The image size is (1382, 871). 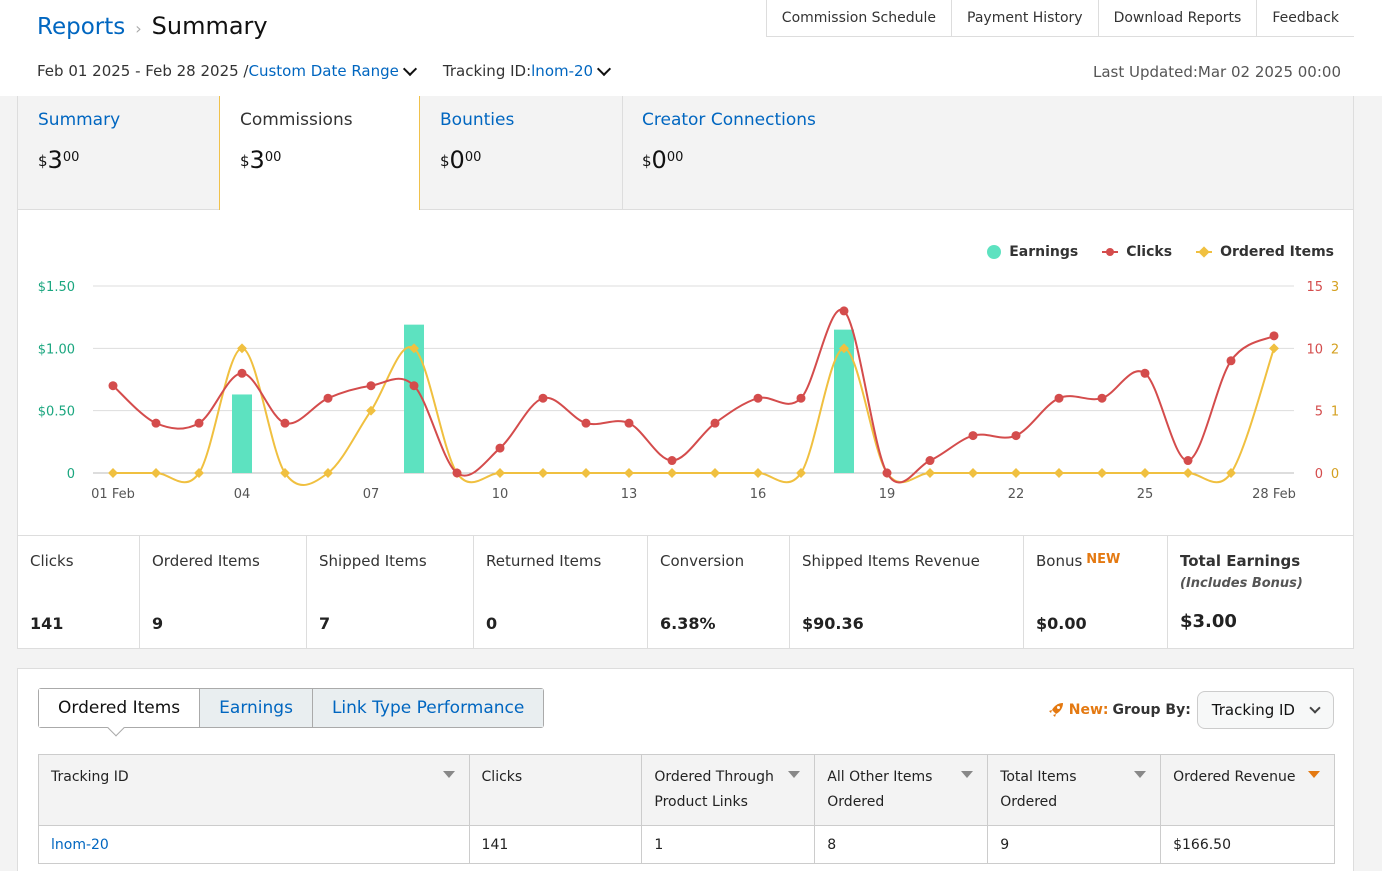 I want to click on tab-earnings: Earnings, so click(x=255, y=708).